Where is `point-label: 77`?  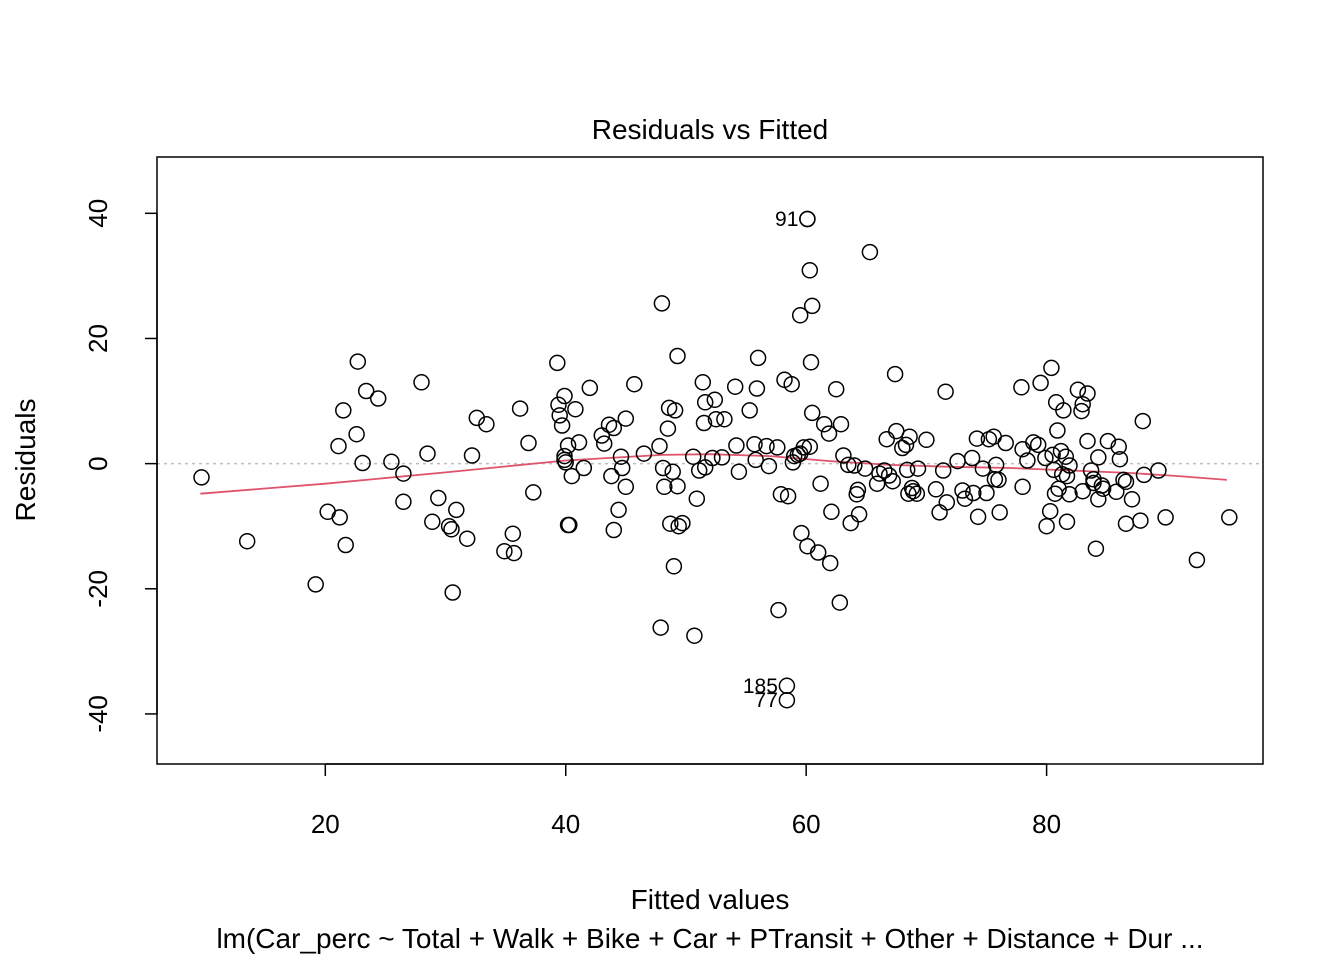 point-label: 77 is located at coordinates (766, 700).